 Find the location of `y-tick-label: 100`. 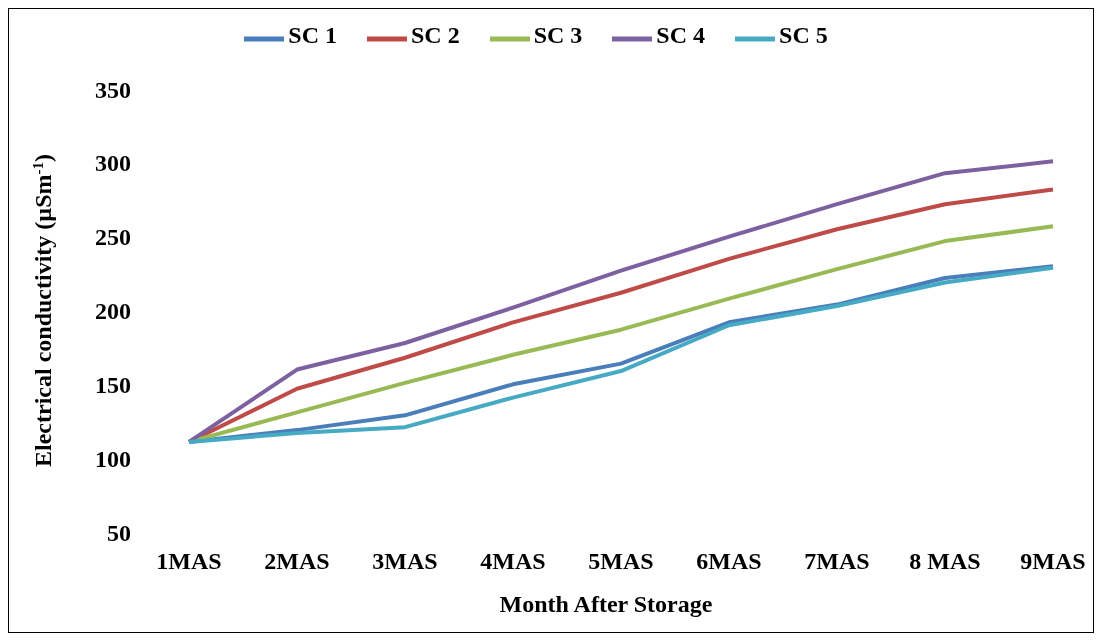

y-tick-label: 100 is located at coordinates (113, 458).